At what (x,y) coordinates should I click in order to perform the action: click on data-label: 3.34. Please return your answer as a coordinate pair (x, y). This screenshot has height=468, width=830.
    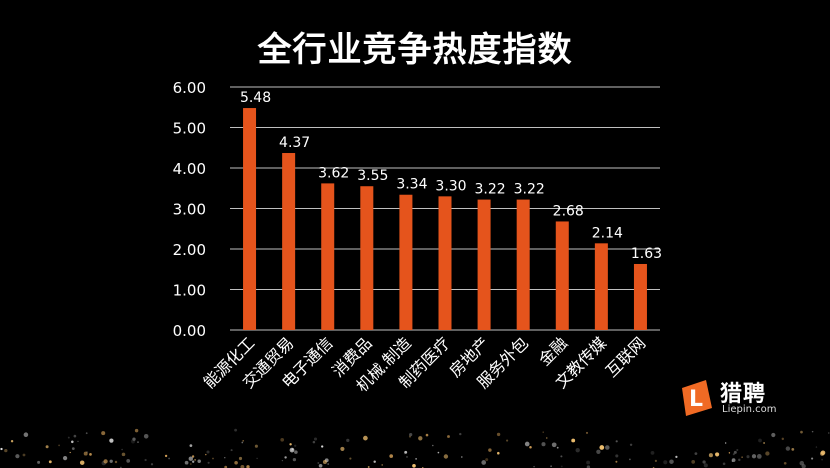
    Looking at the image, I should click on (411, 185).